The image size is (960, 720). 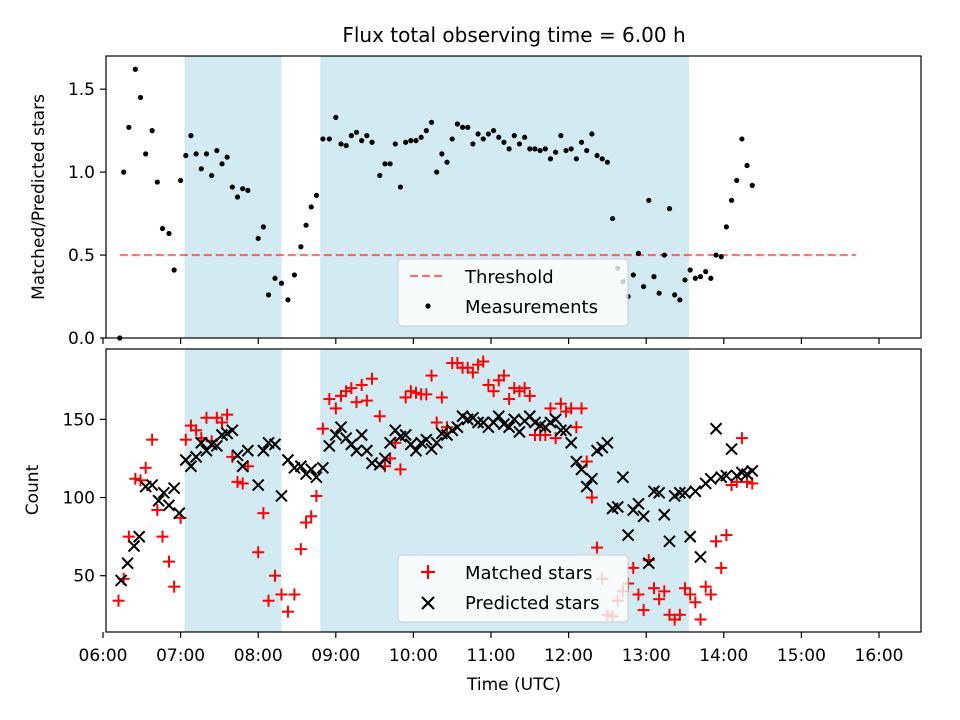 I want to click on top-legend-measurements-swatch, so click(x=428, y=306).